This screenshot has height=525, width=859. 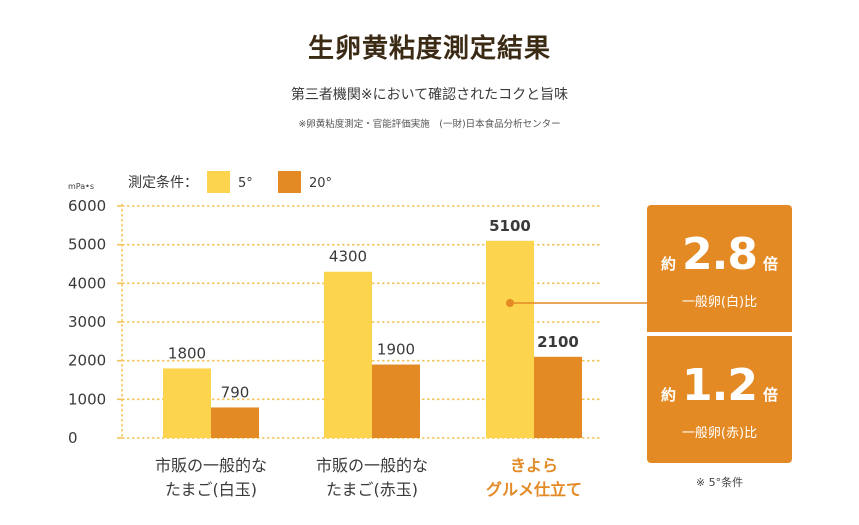 What do you see at coordinates (372, 489) in the screenshot?
I see `x-category-label: たまご(赤玉)` at bounding box center [372, 489].